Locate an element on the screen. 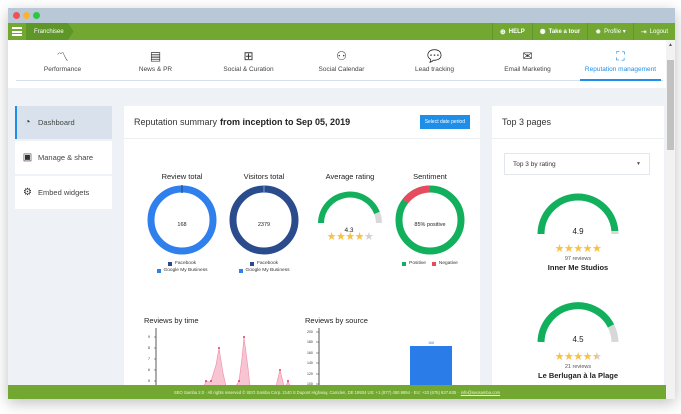 Image resolution: width=681 pixels, height=414 pixels. legend-facebook: Facebook is located at coordinates (267, 263).